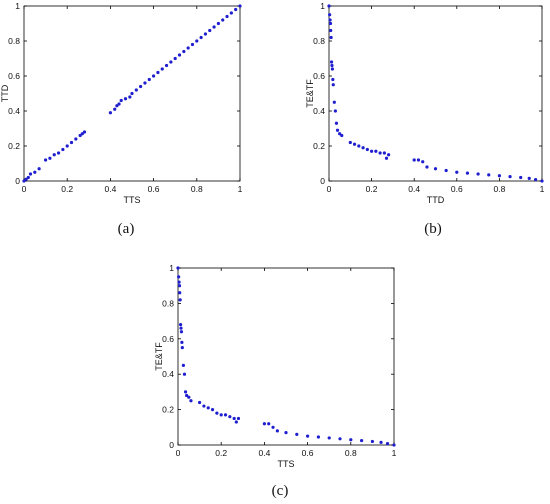  What do you see at coordinates (319, 146) in the screenshot?
I see `y-tick-label: 0.2` at bounding box center [319, 146].